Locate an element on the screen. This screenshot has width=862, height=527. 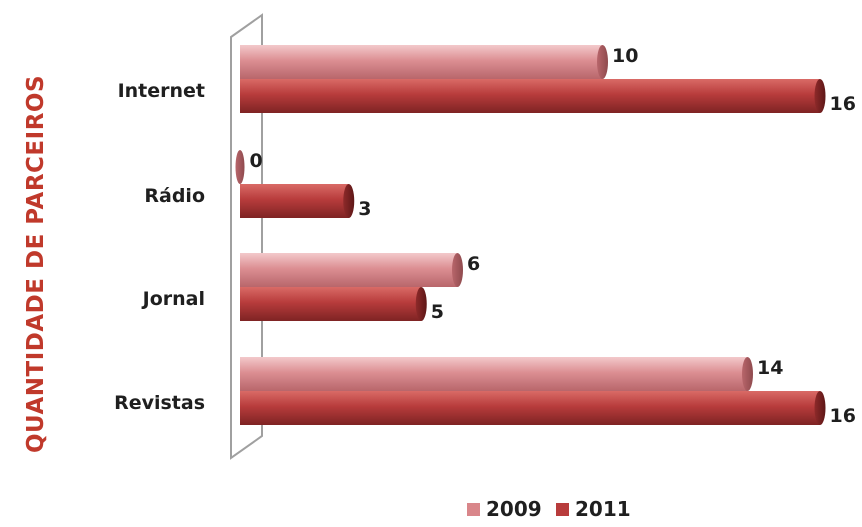
value-label: 3 is located at coordinates (364, 209).